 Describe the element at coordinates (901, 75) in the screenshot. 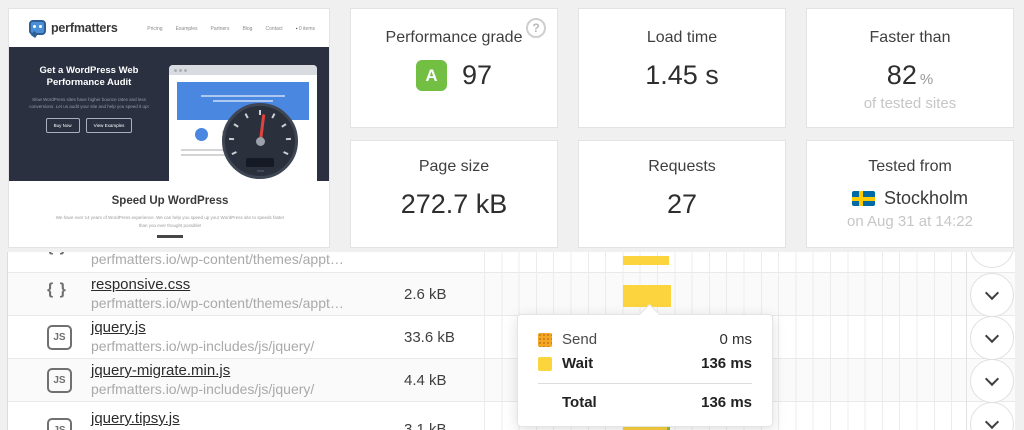

I see `faster-than-value: 82` at that location.